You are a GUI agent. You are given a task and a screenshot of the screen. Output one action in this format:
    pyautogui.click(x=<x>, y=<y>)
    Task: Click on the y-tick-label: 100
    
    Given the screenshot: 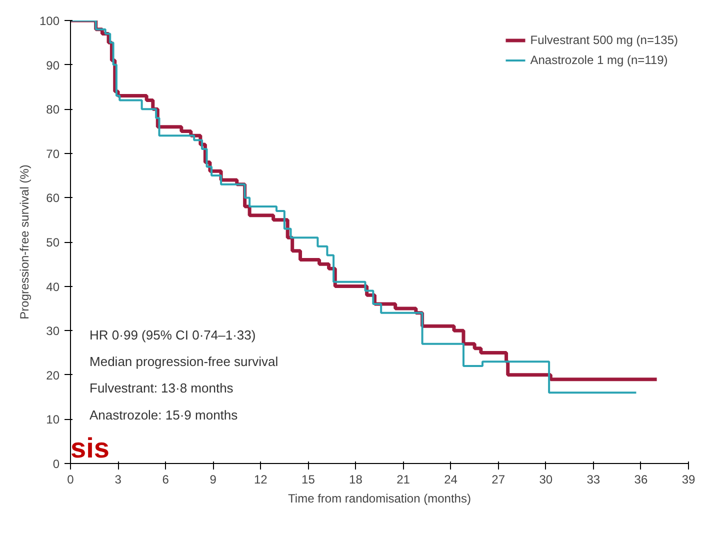 What is the action you would take?
    pyautogui.click(x=49, y=21)
    